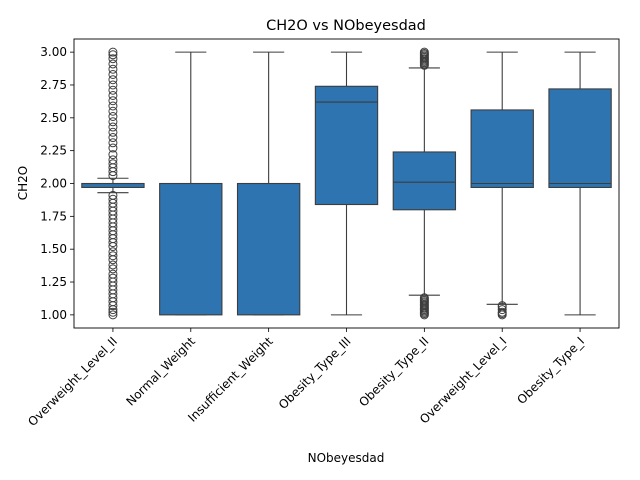 Image resolution: width=640 pixels, height=480 pixels. What do you see at coordinates (550, 370) in the screenshot?
I see `x-tick-label: Obesity_Type_I` at bounding box center [550, 370].